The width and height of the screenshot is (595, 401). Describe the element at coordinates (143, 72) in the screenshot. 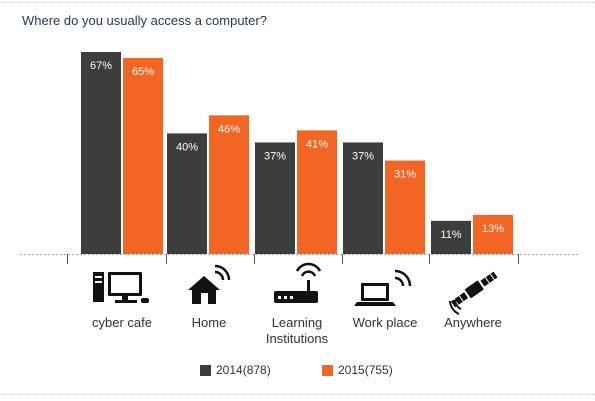

I see `data-label-2015-755-cyber-cafe: 65%` at that location.